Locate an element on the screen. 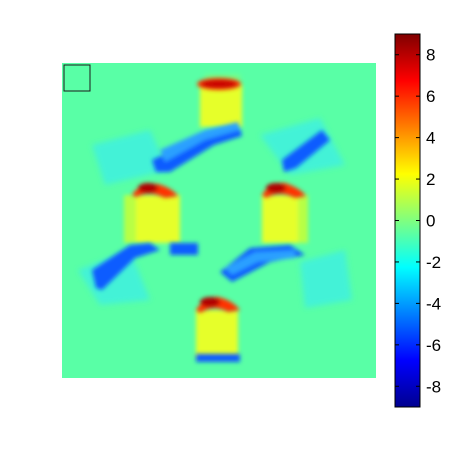 The width and height of the screenshot is (474, 457). colorbar-tick-label: 8 is located at coordinates (430, 55).